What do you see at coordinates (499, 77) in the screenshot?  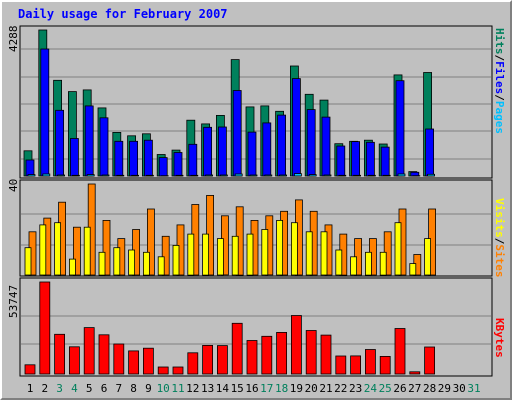 I see `side-label-files: Files` at bounding box center [499, 77].